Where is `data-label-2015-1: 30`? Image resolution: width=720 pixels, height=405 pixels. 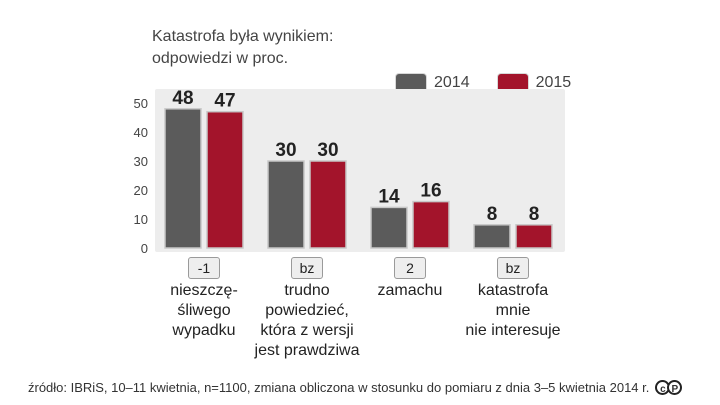 data-label-2015-1: 30 is located at coordinates (327, 150).